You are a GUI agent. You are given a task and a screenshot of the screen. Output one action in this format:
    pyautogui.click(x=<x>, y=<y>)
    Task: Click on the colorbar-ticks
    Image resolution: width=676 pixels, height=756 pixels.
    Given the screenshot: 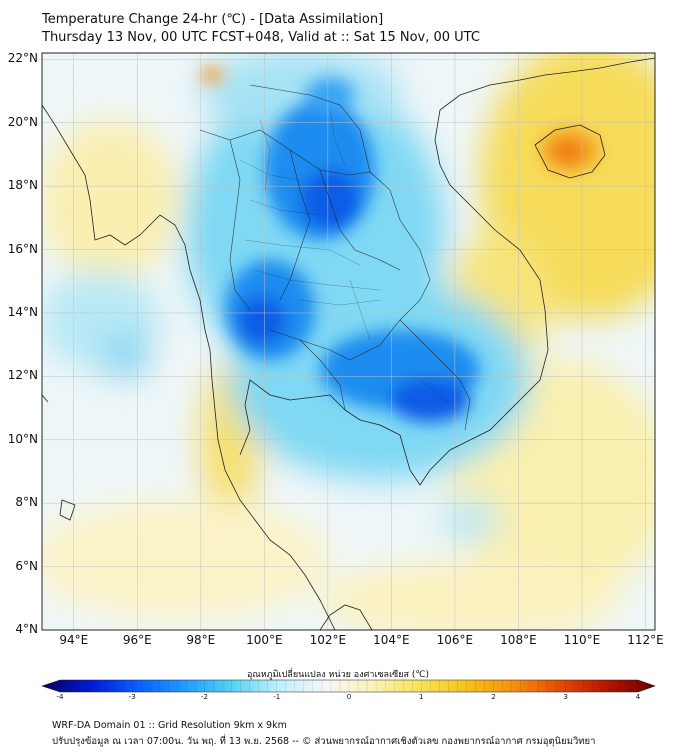 What is the action you would take?
    pyautogui.click(x=349, y=686)
    